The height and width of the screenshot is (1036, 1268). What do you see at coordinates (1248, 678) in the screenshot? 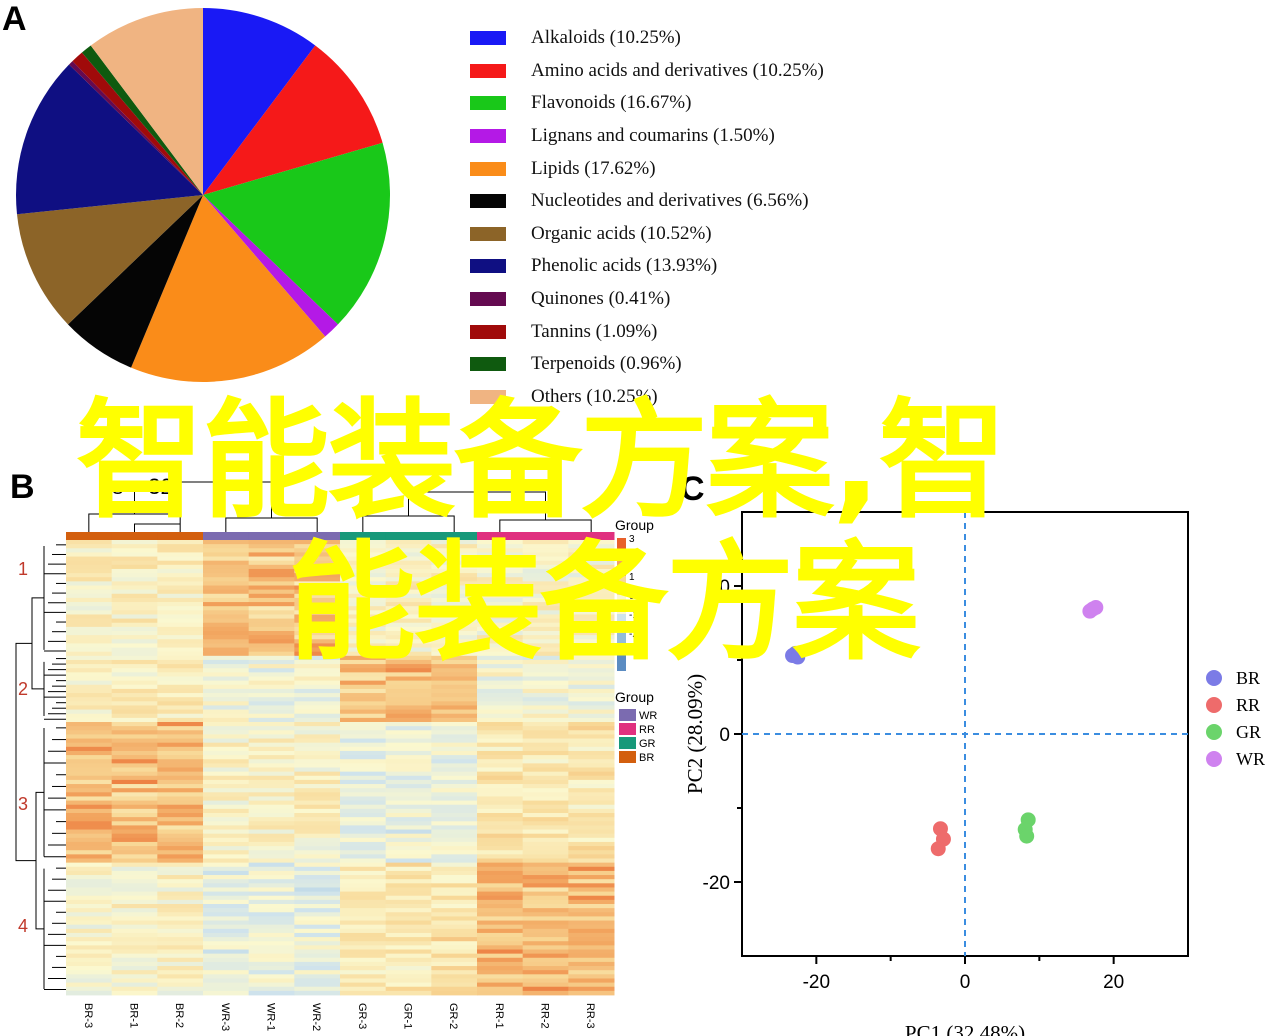
I see `scatter-legend-label: BR` at bounding box center [1248, 678].